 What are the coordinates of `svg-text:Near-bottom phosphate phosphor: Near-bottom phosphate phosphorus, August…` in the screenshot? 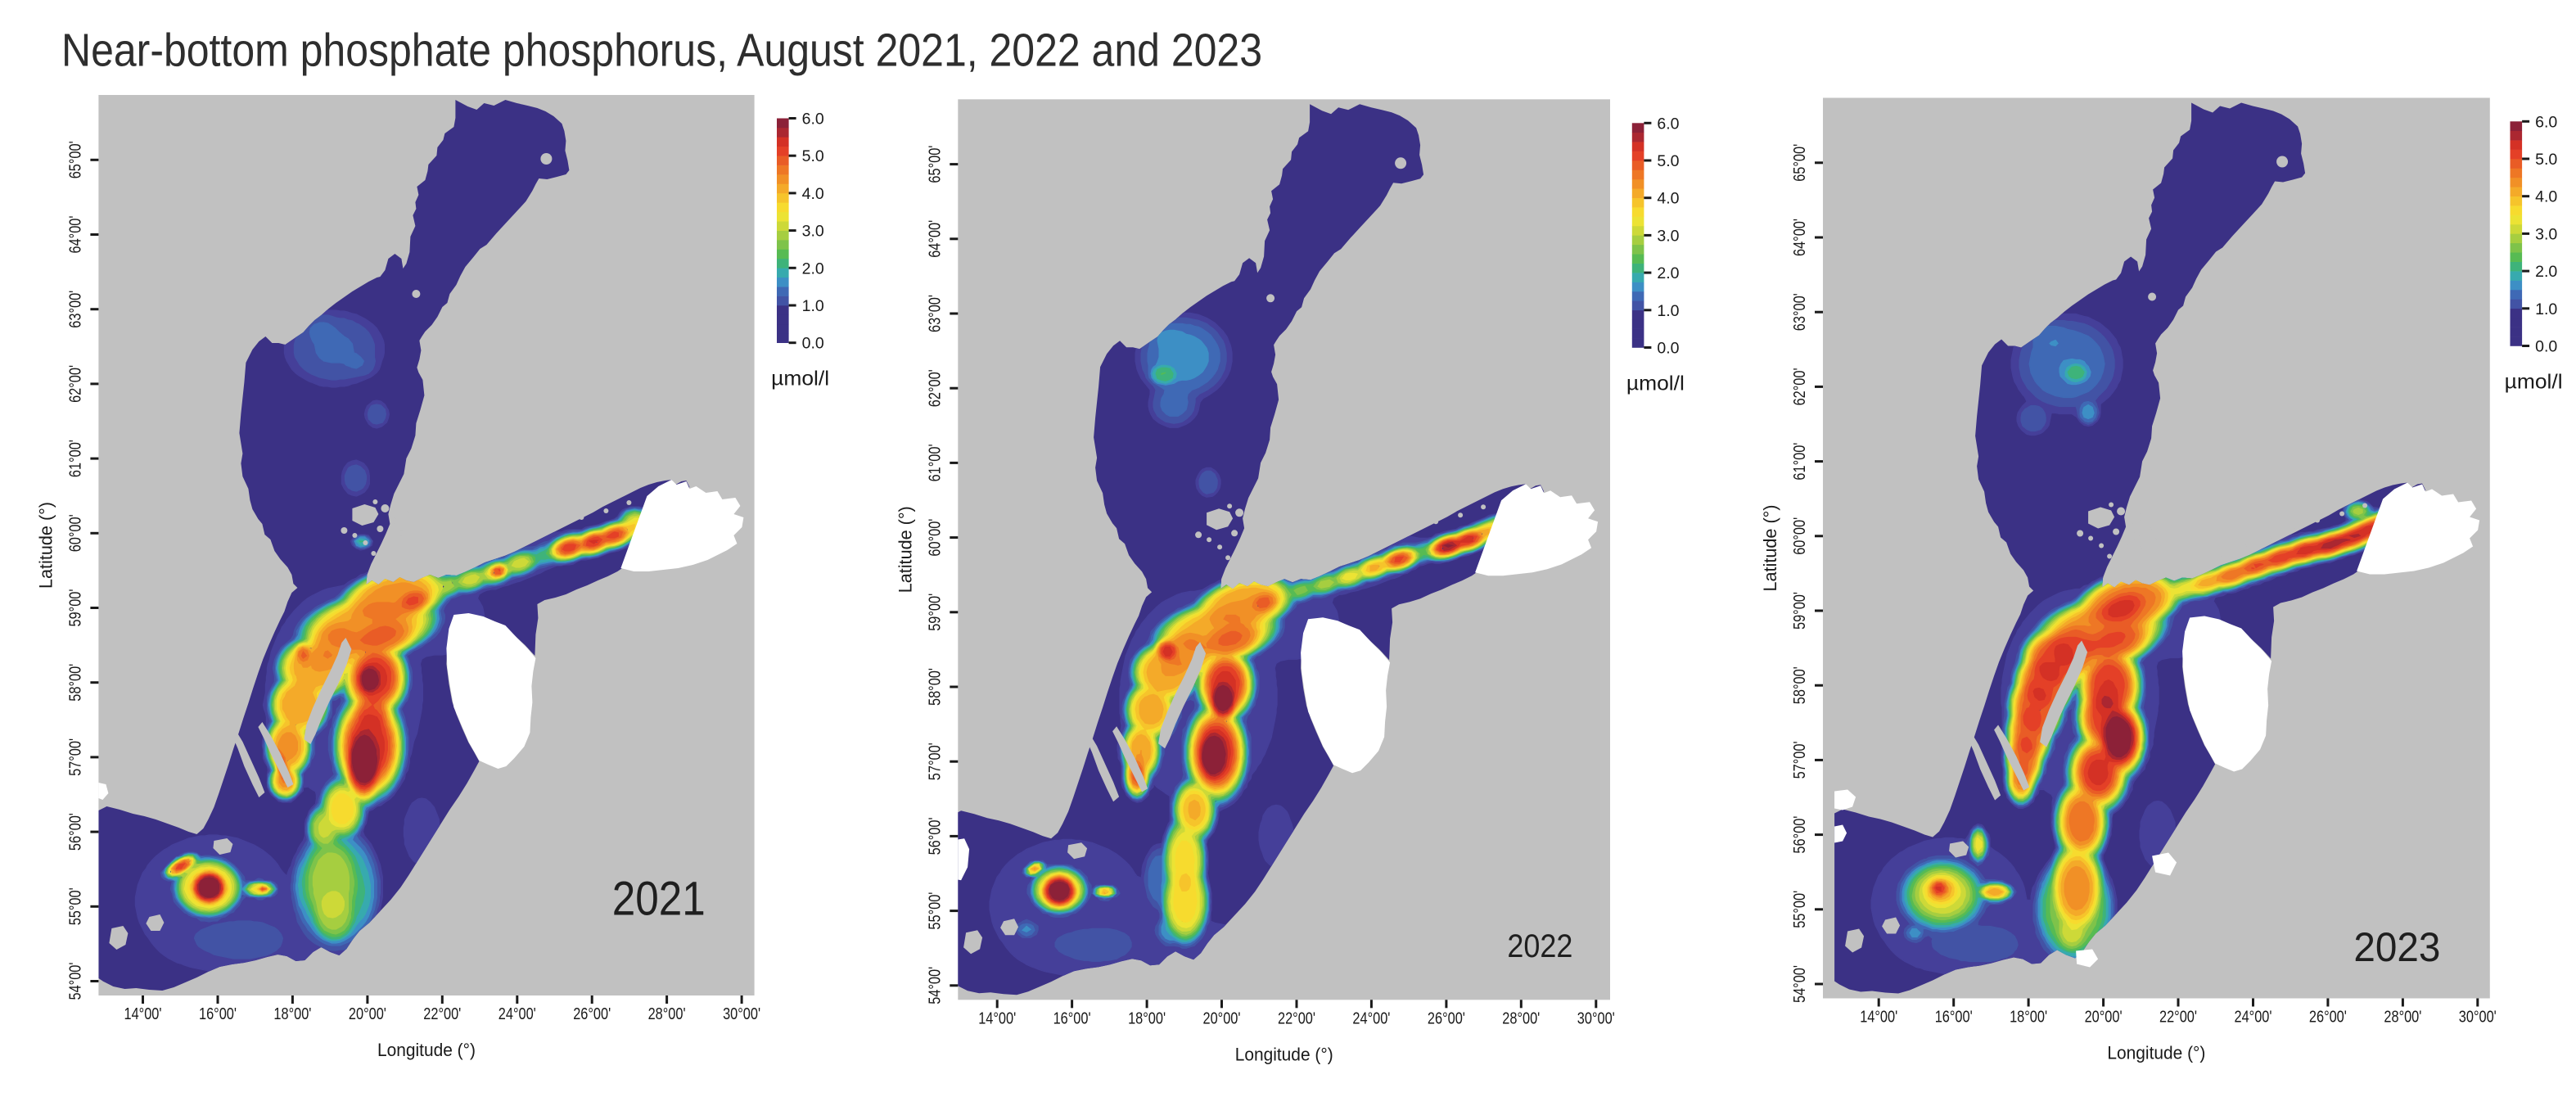 It's located at (661, 51).